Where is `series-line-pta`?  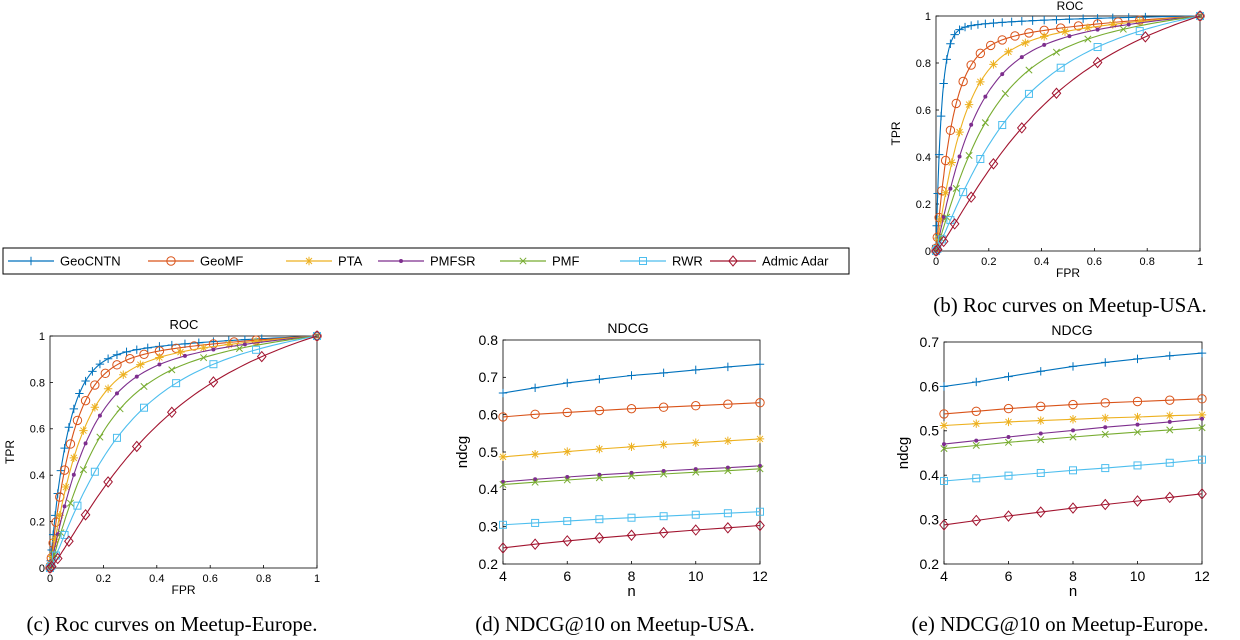
series-line-pta is located at coordinates (1068, 133).